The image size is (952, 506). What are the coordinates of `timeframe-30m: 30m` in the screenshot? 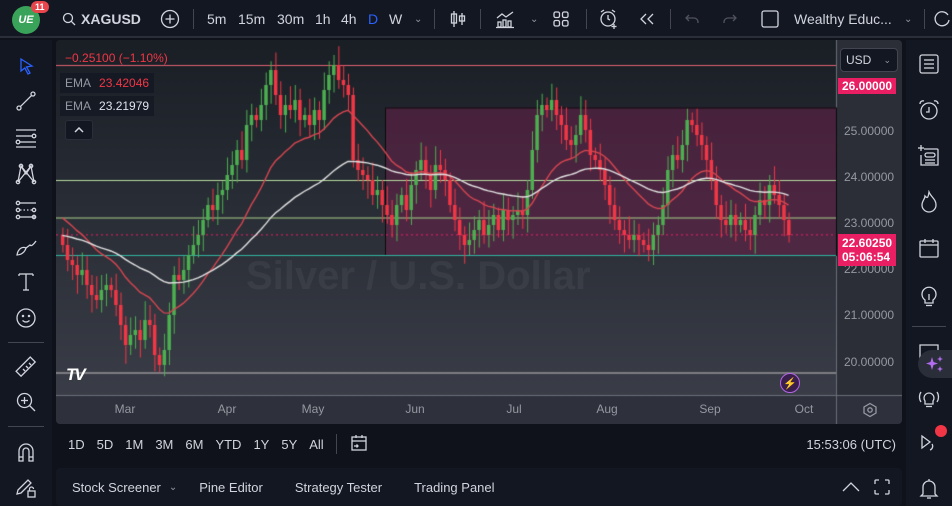 It's located at (291, 19).